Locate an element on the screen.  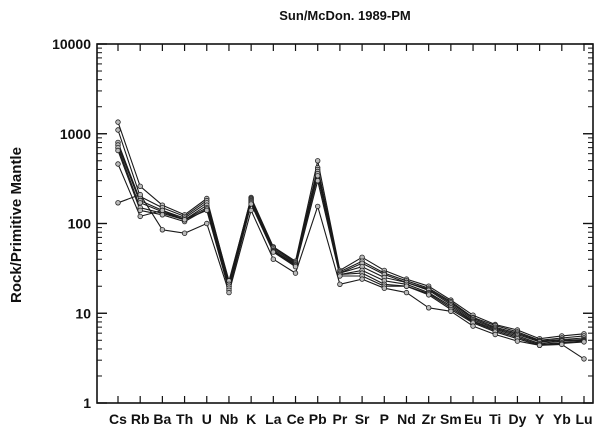
x-tick-label: Sm is located at coordinates (451, 419).